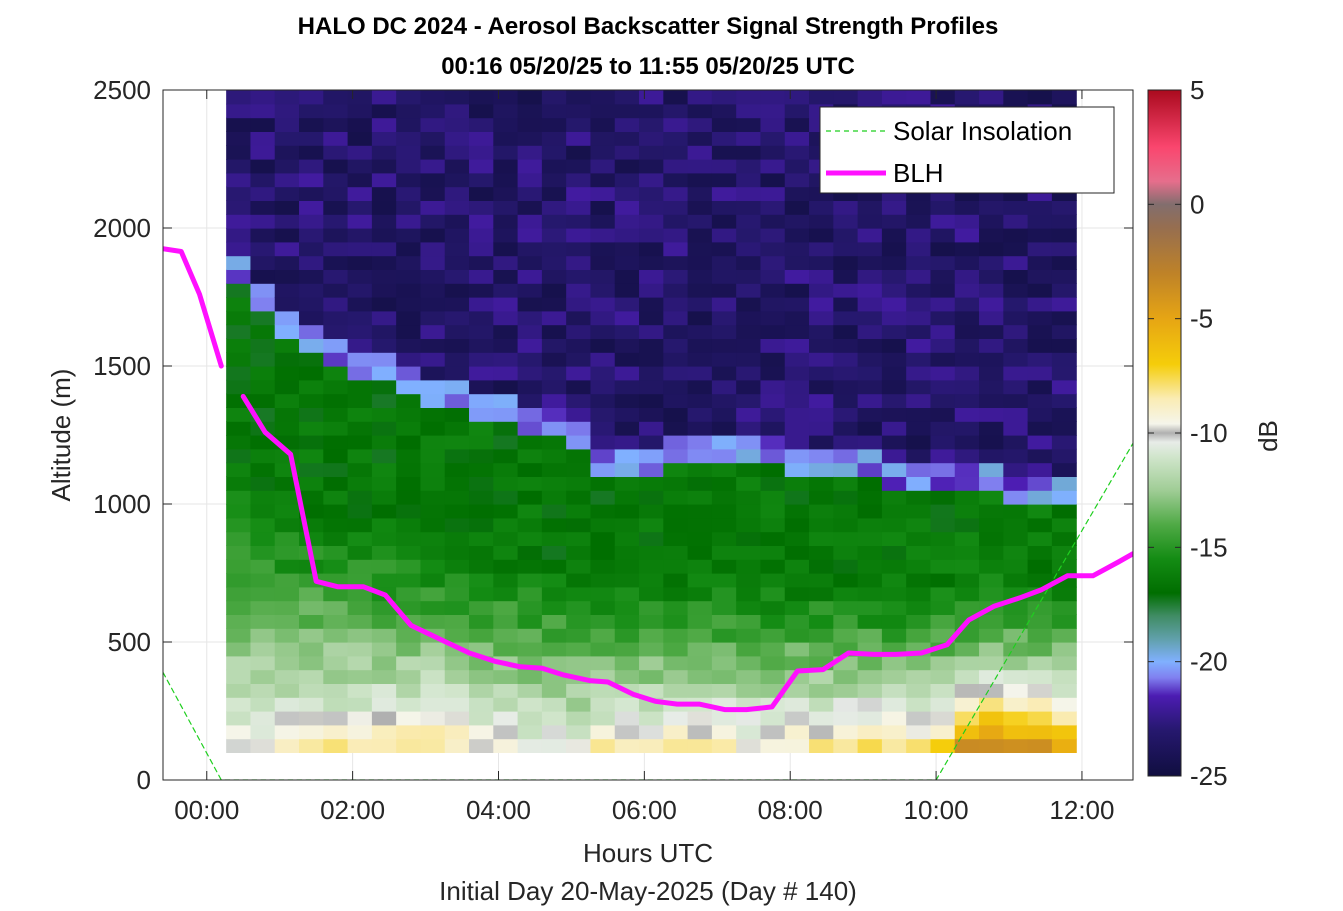  Describe the element at coordinates (648, 853) in the screenshot. I see `x-axis-label: Hours UTC` at that location.